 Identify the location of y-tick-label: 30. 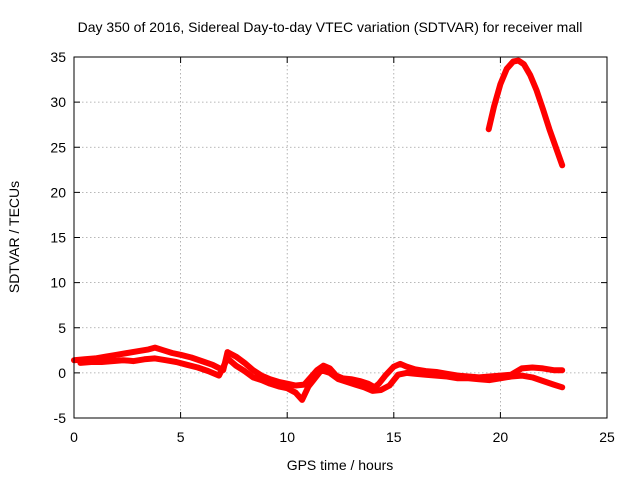
(58, 102).